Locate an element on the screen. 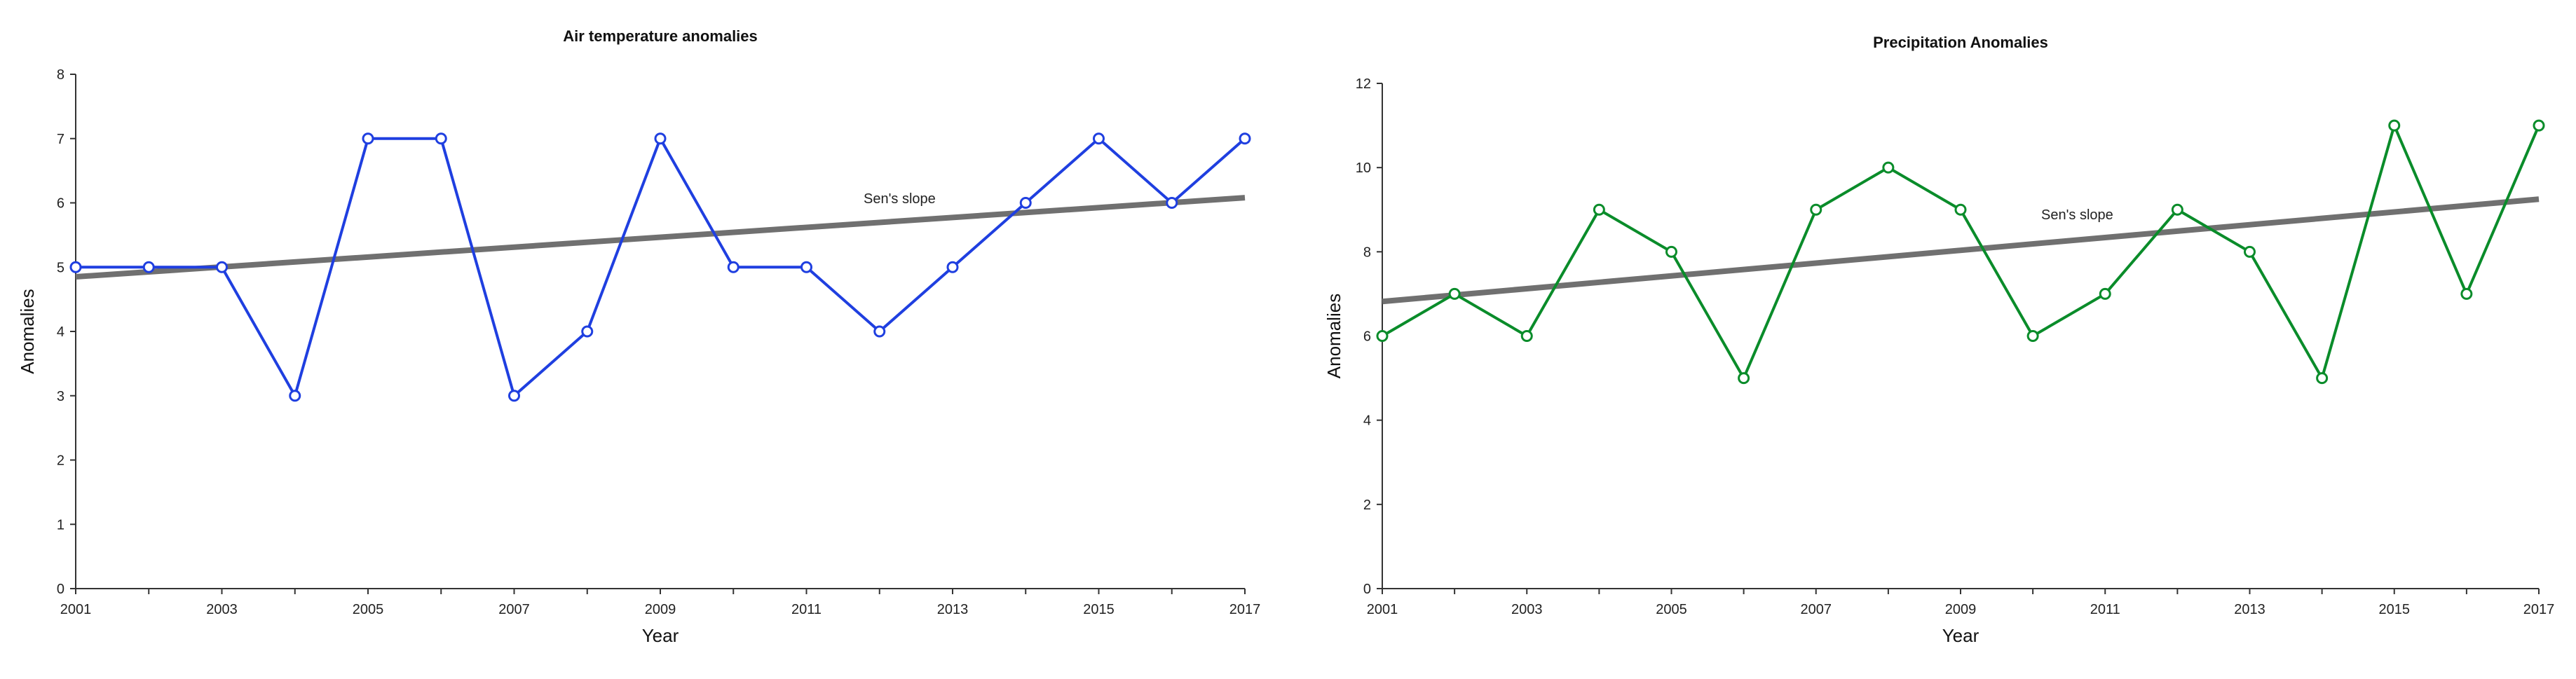  y-tick-label: 1 is located at coordinates (61, 525).